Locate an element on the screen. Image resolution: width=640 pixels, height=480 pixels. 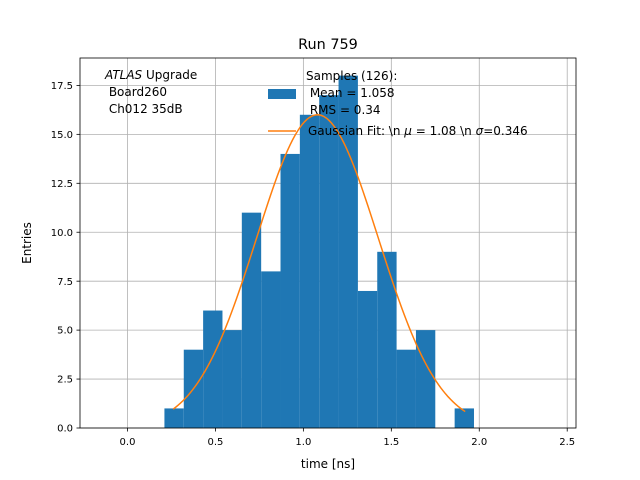
x-axis-label: time [ns] is located at coordinates (328, 464).